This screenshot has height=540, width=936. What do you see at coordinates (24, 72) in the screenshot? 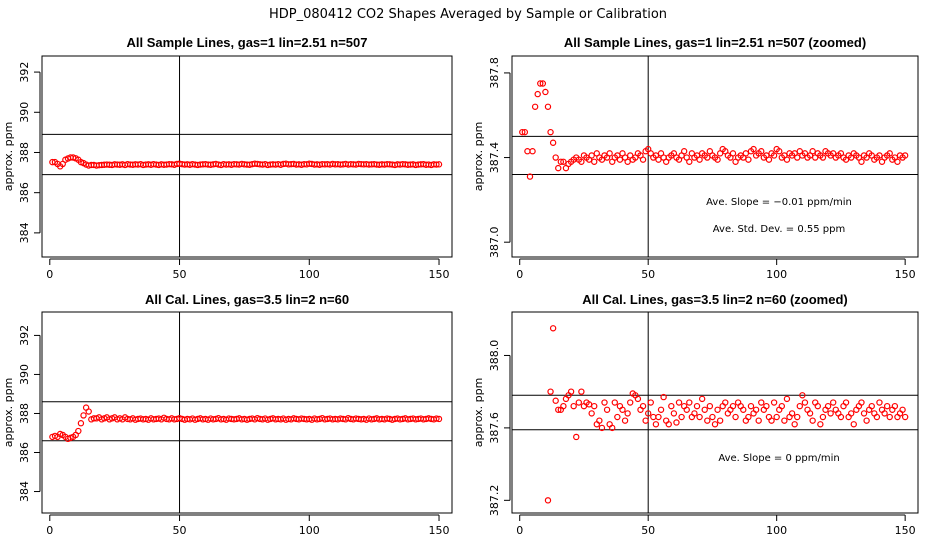
I see `y-tick-label: 392` at bounding box center [24, 72].